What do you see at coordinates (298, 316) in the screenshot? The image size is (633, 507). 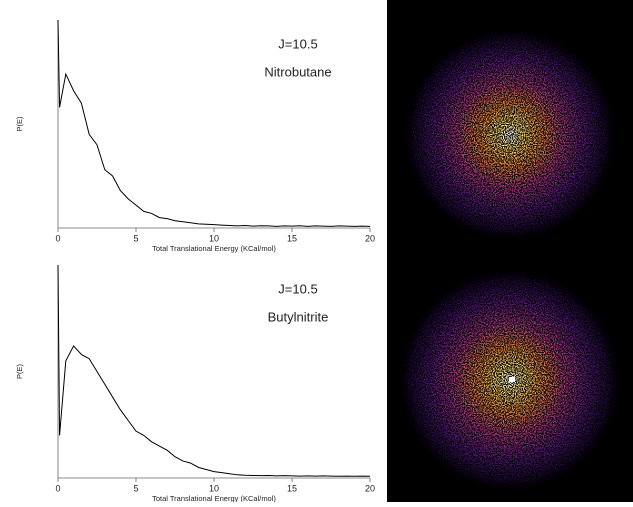 I see `annotation: Butylnitrite` at bounding box center [298, 316].